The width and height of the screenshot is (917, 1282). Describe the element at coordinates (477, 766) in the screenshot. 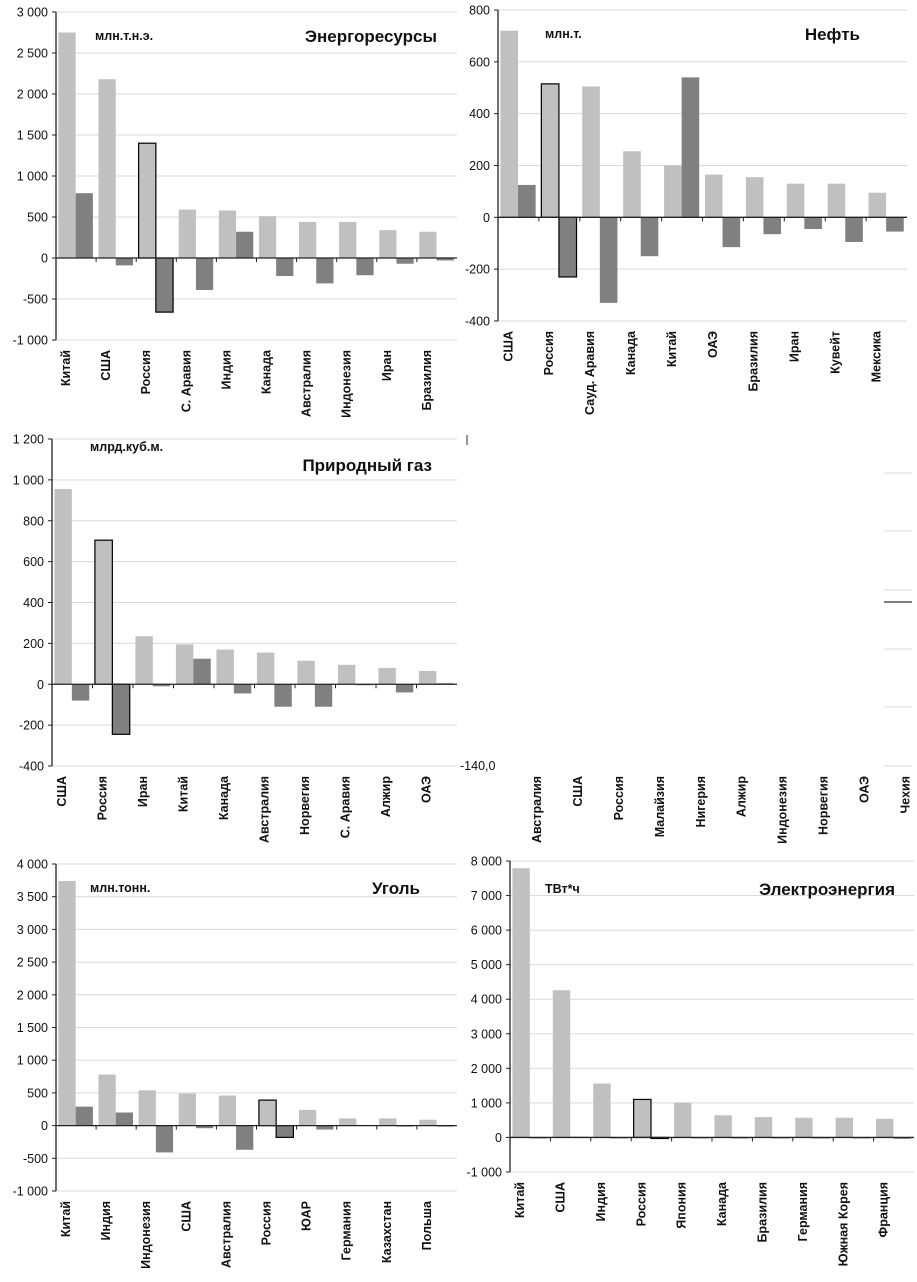

I see `y-tick-label: -140,0` at that location.